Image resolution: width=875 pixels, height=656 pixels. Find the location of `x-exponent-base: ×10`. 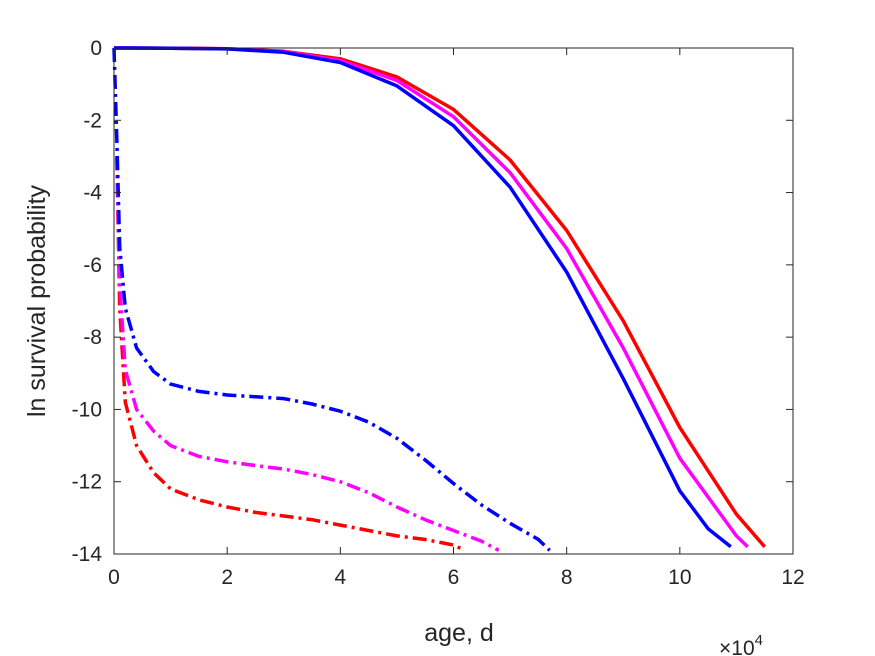

x-exponent-base: ×10 is located at coordinates (737, 646).